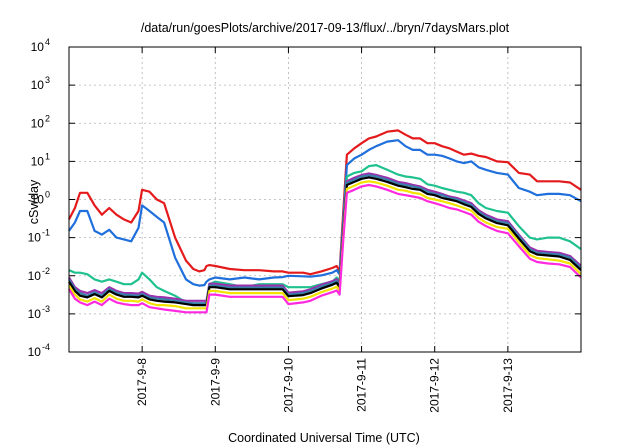 The width and height of the screenshot is (640, 448). What do you see at coordinates (40, 83) in the screenshot?
I see `y-tick-label: 10³` at bounding box center [40, 83].